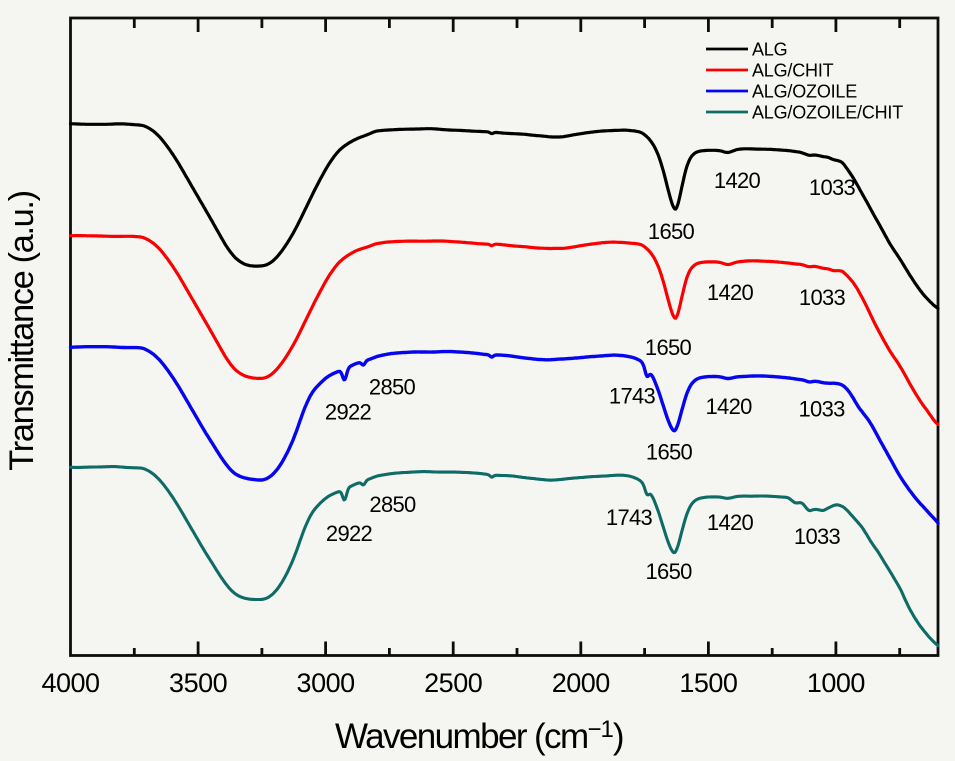  Describe the element at coordinates (836, 683) in the screenshot. I see `svg-text: 1000` at that location.